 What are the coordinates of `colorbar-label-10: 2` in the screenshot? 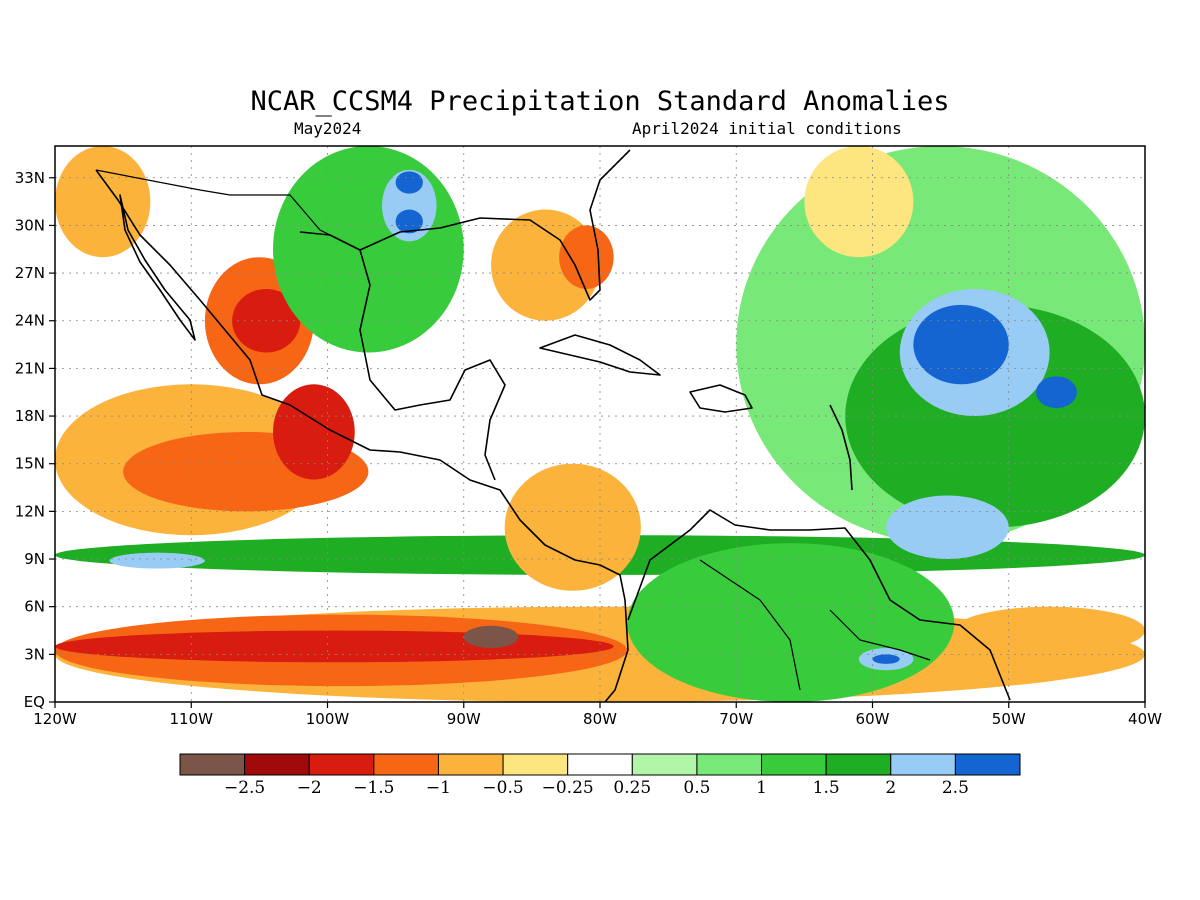 It's located at (890, 788).